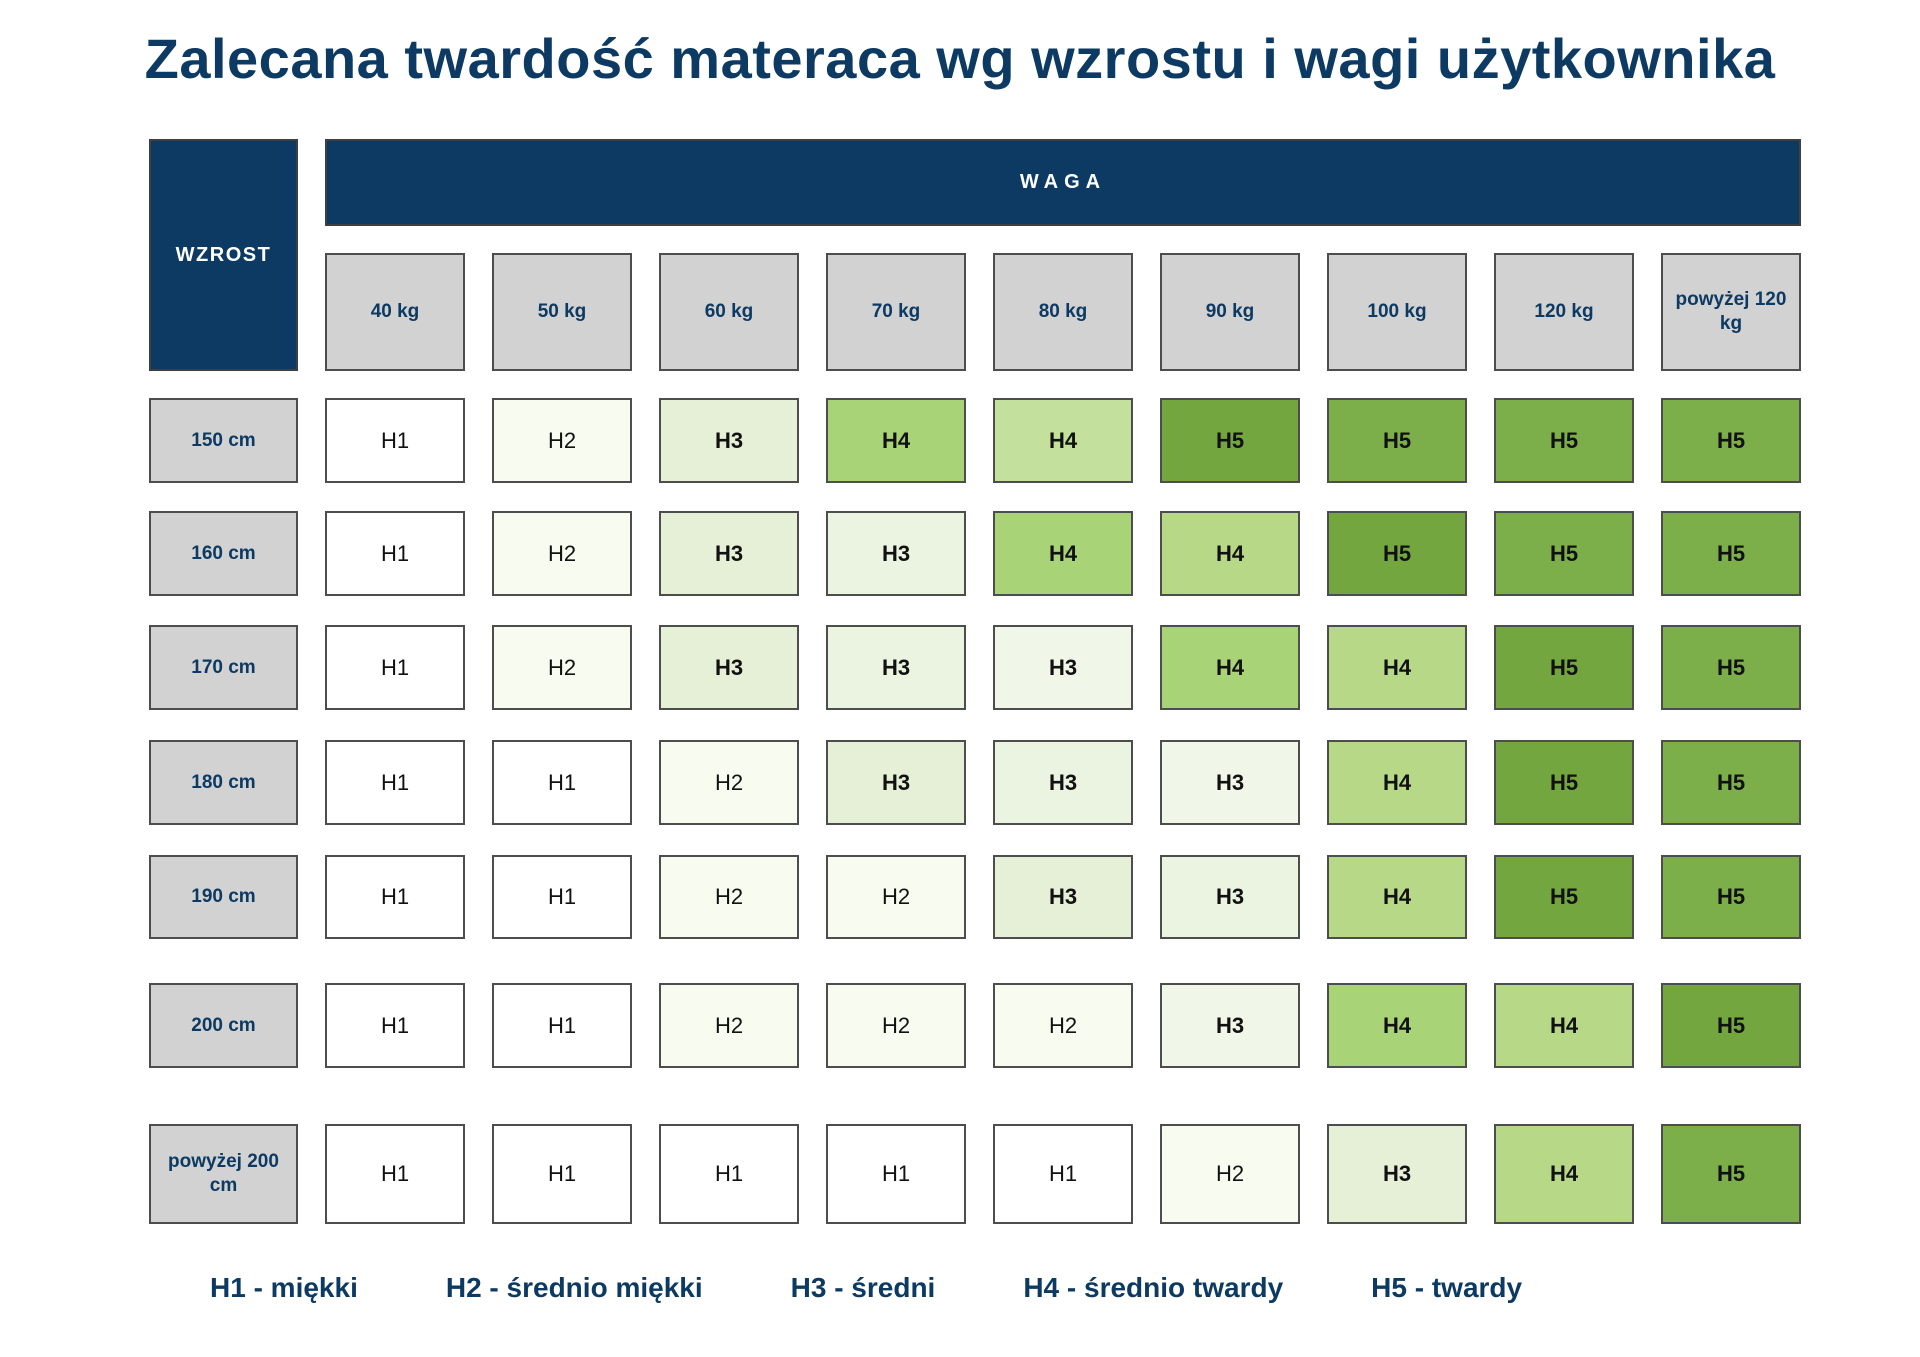 The width and height of the screenshot is (1920, 1357). What do you see at coordinates (863, 1287) in the screenshot?
I see `legend-item: H3 - średni` at bounding box center [863, 1287].